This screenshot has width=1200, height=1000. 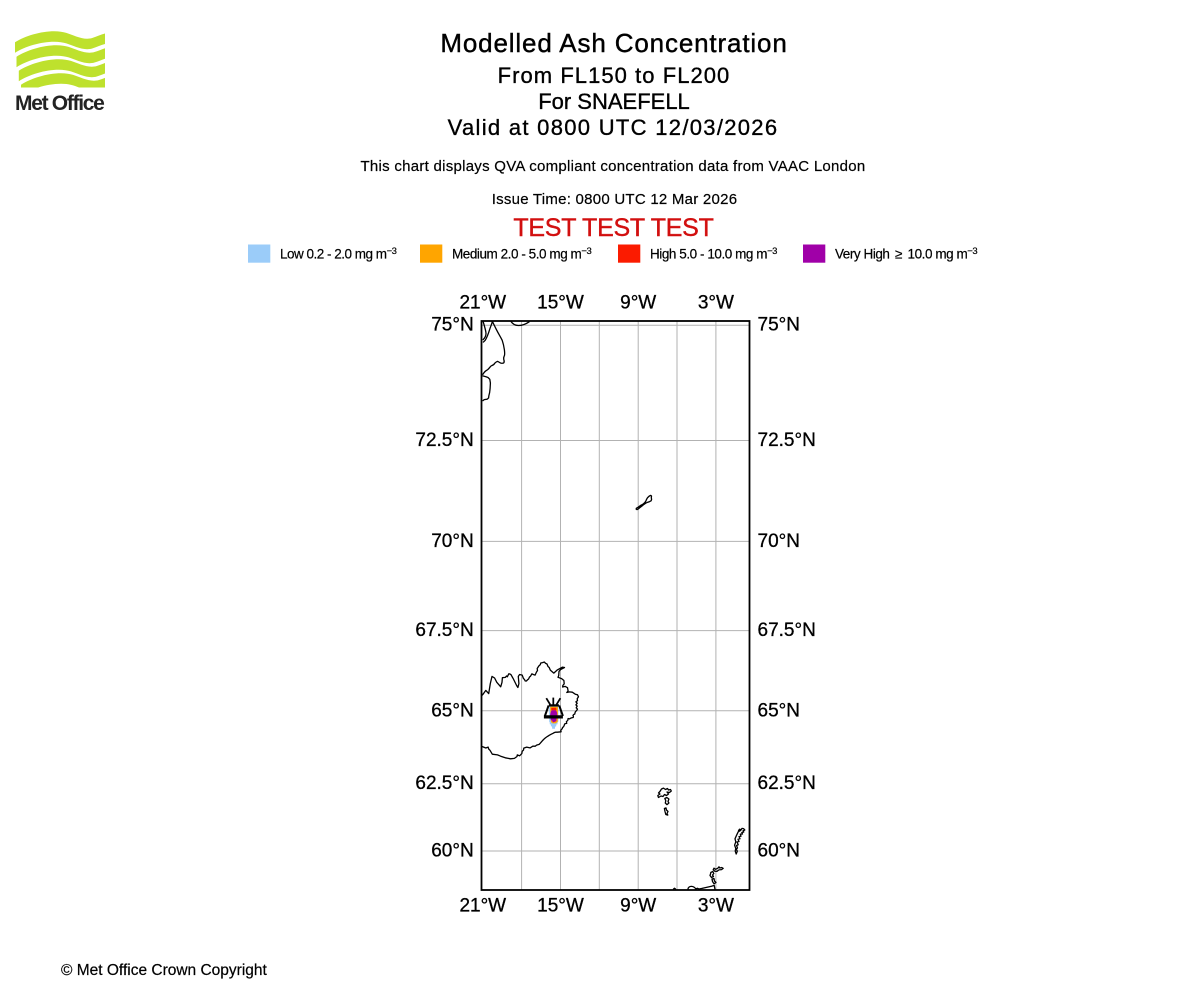 What do you see at coordinates (713, 254) in the screenshot?
I see `svg-text: High 5.0 - 10.0 mg m−3` at bounding box center [713, 254].